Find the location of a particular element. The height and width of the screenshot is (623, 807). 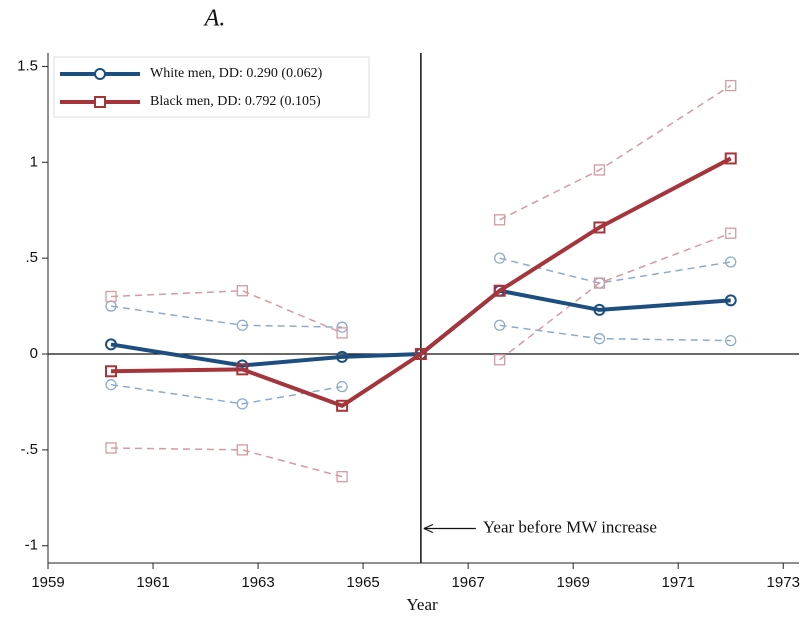

legend-box is located at coordinates (211, 87).